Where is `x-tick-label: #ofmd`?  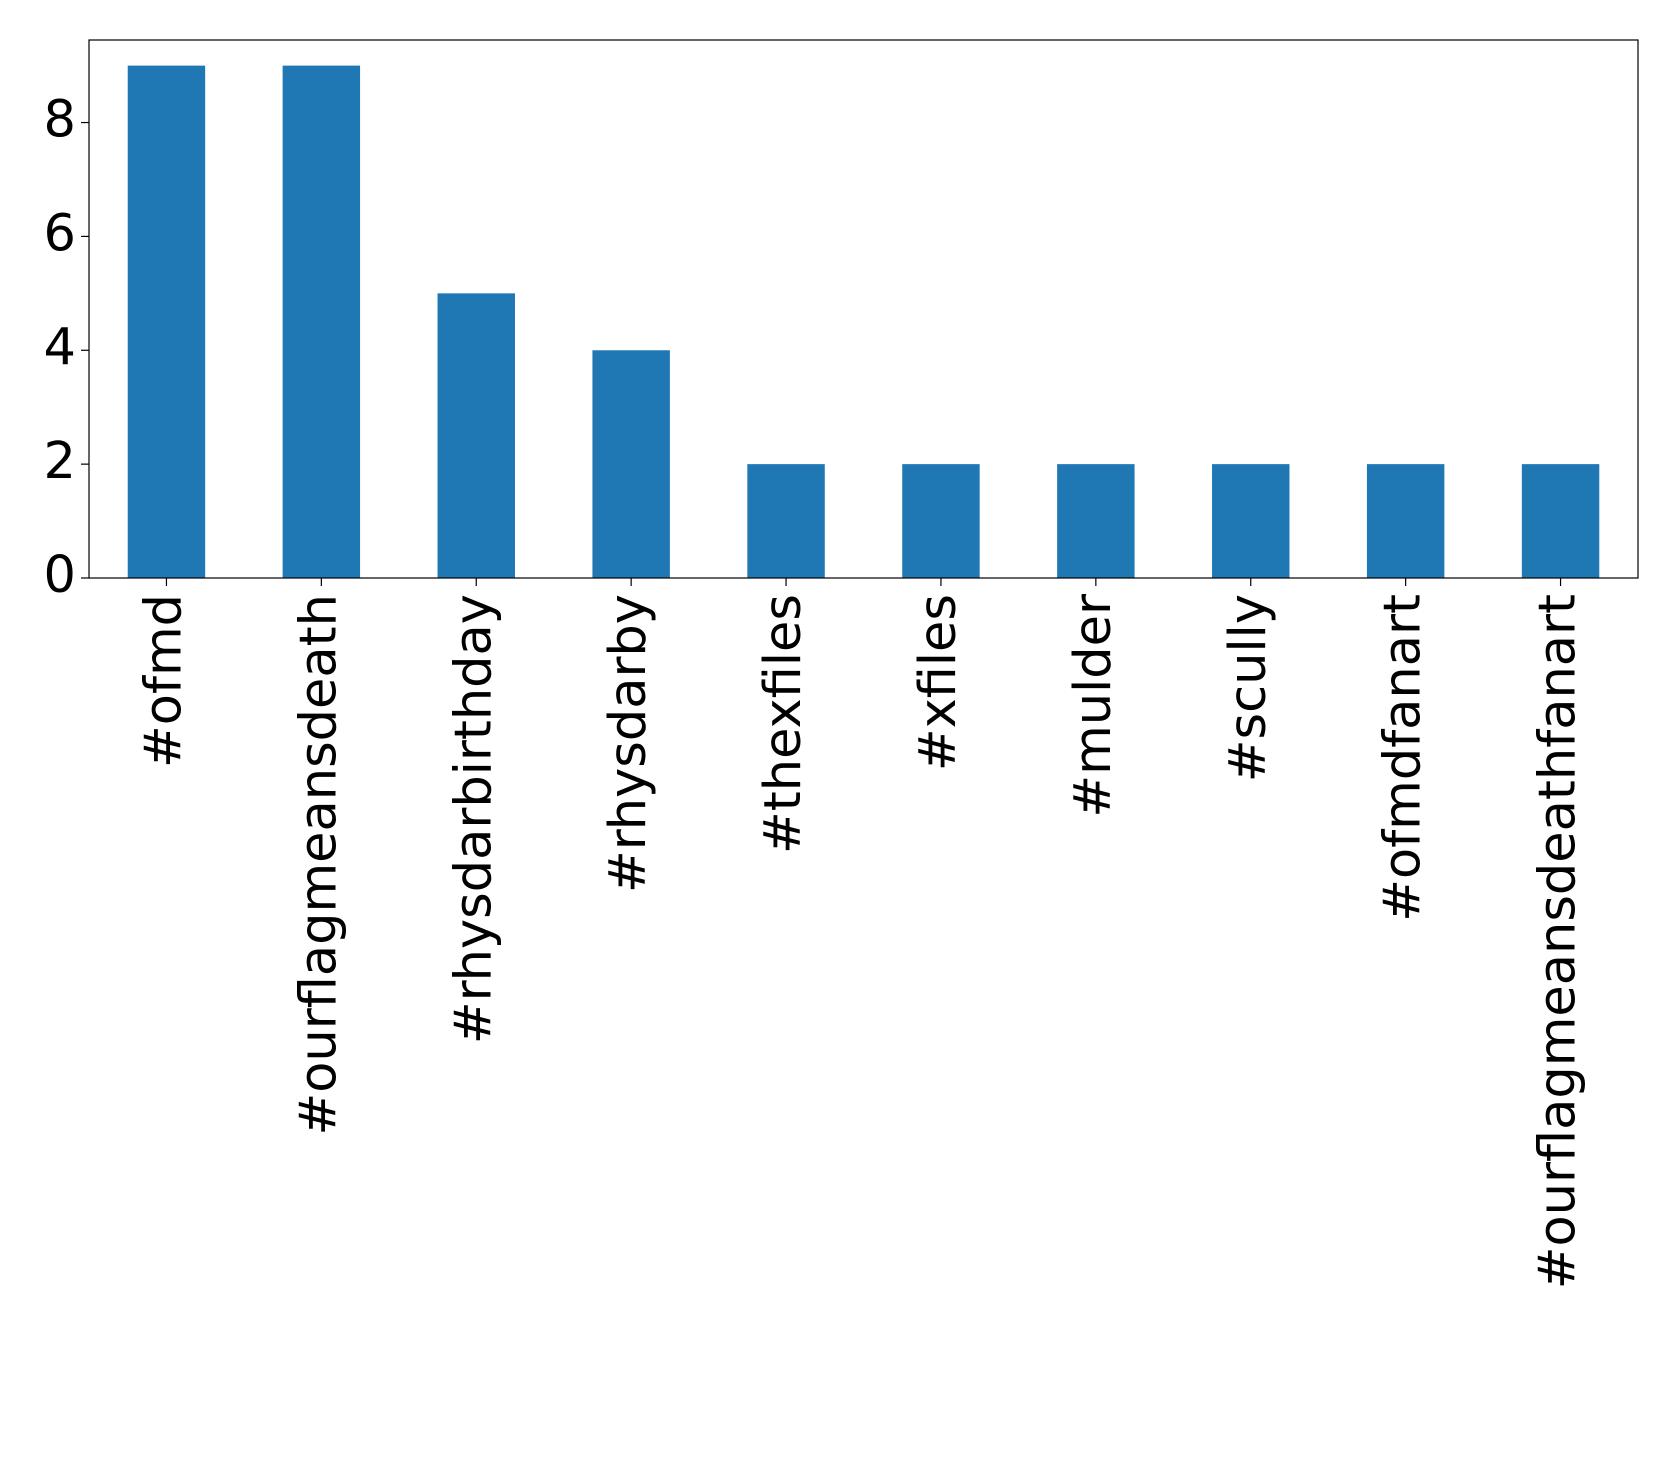 x-tick-label: #ofmd is located at coordinates (163, 681).